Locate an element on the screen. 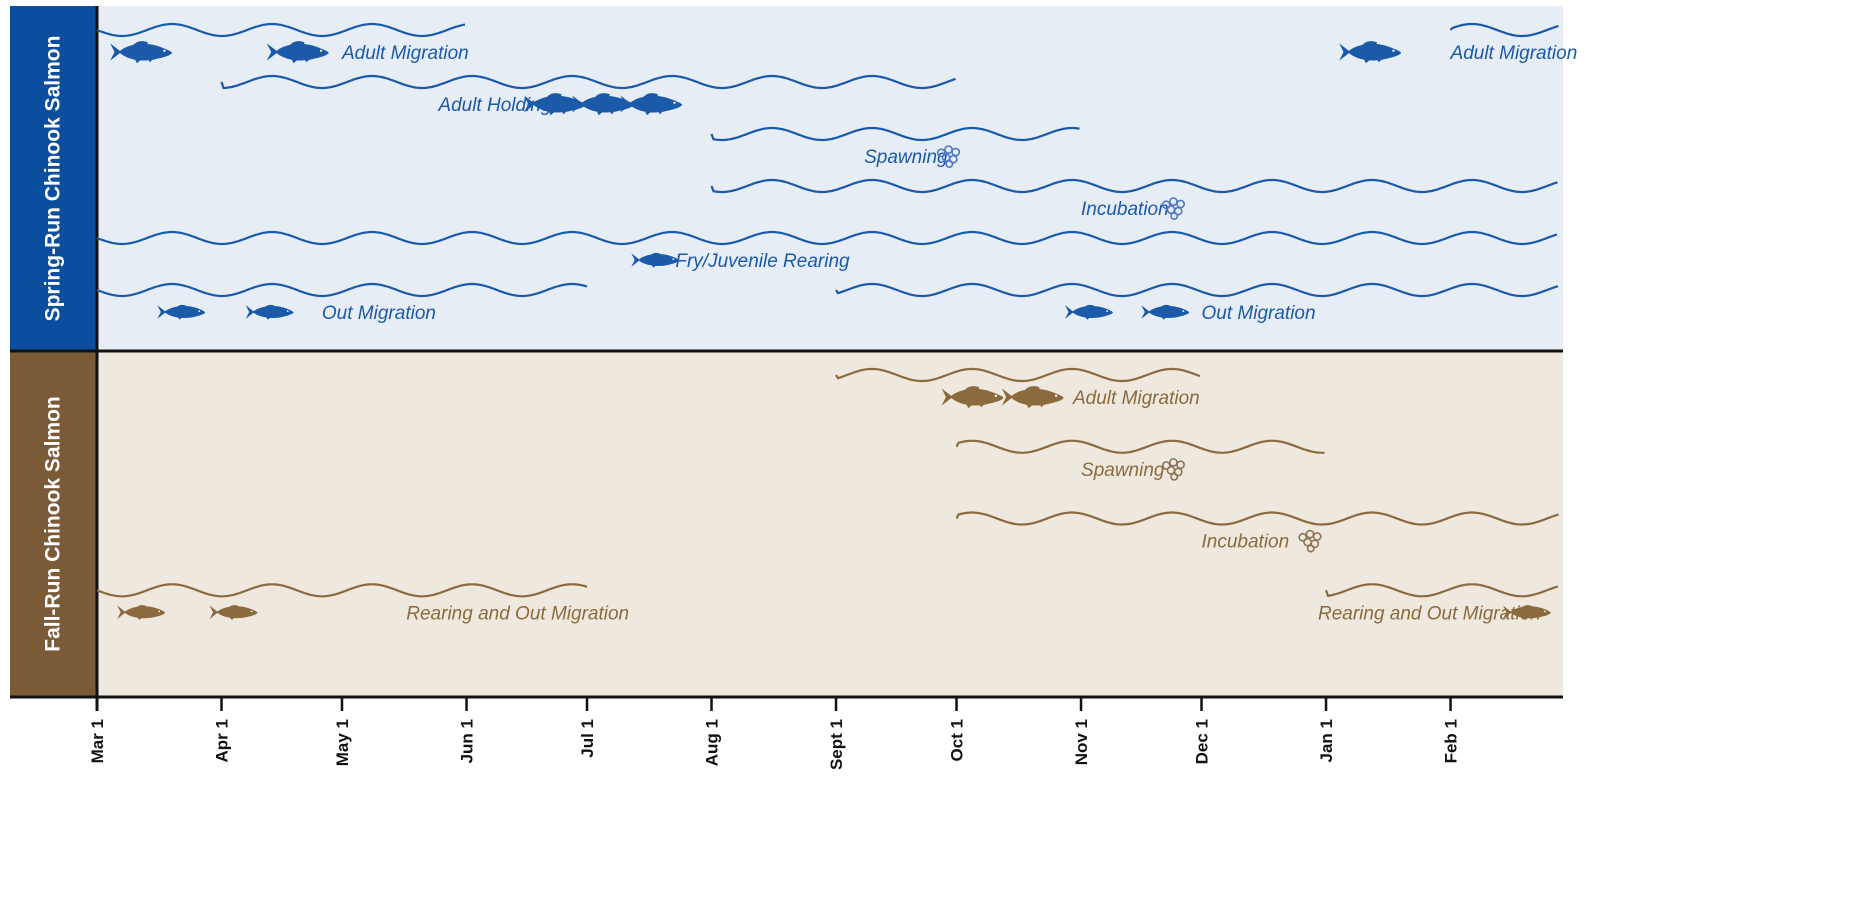 Image resolution: width=1856 pixels, height=924 pixels. x-tick-label: Jul 1 is located at coordinates (587, 738).